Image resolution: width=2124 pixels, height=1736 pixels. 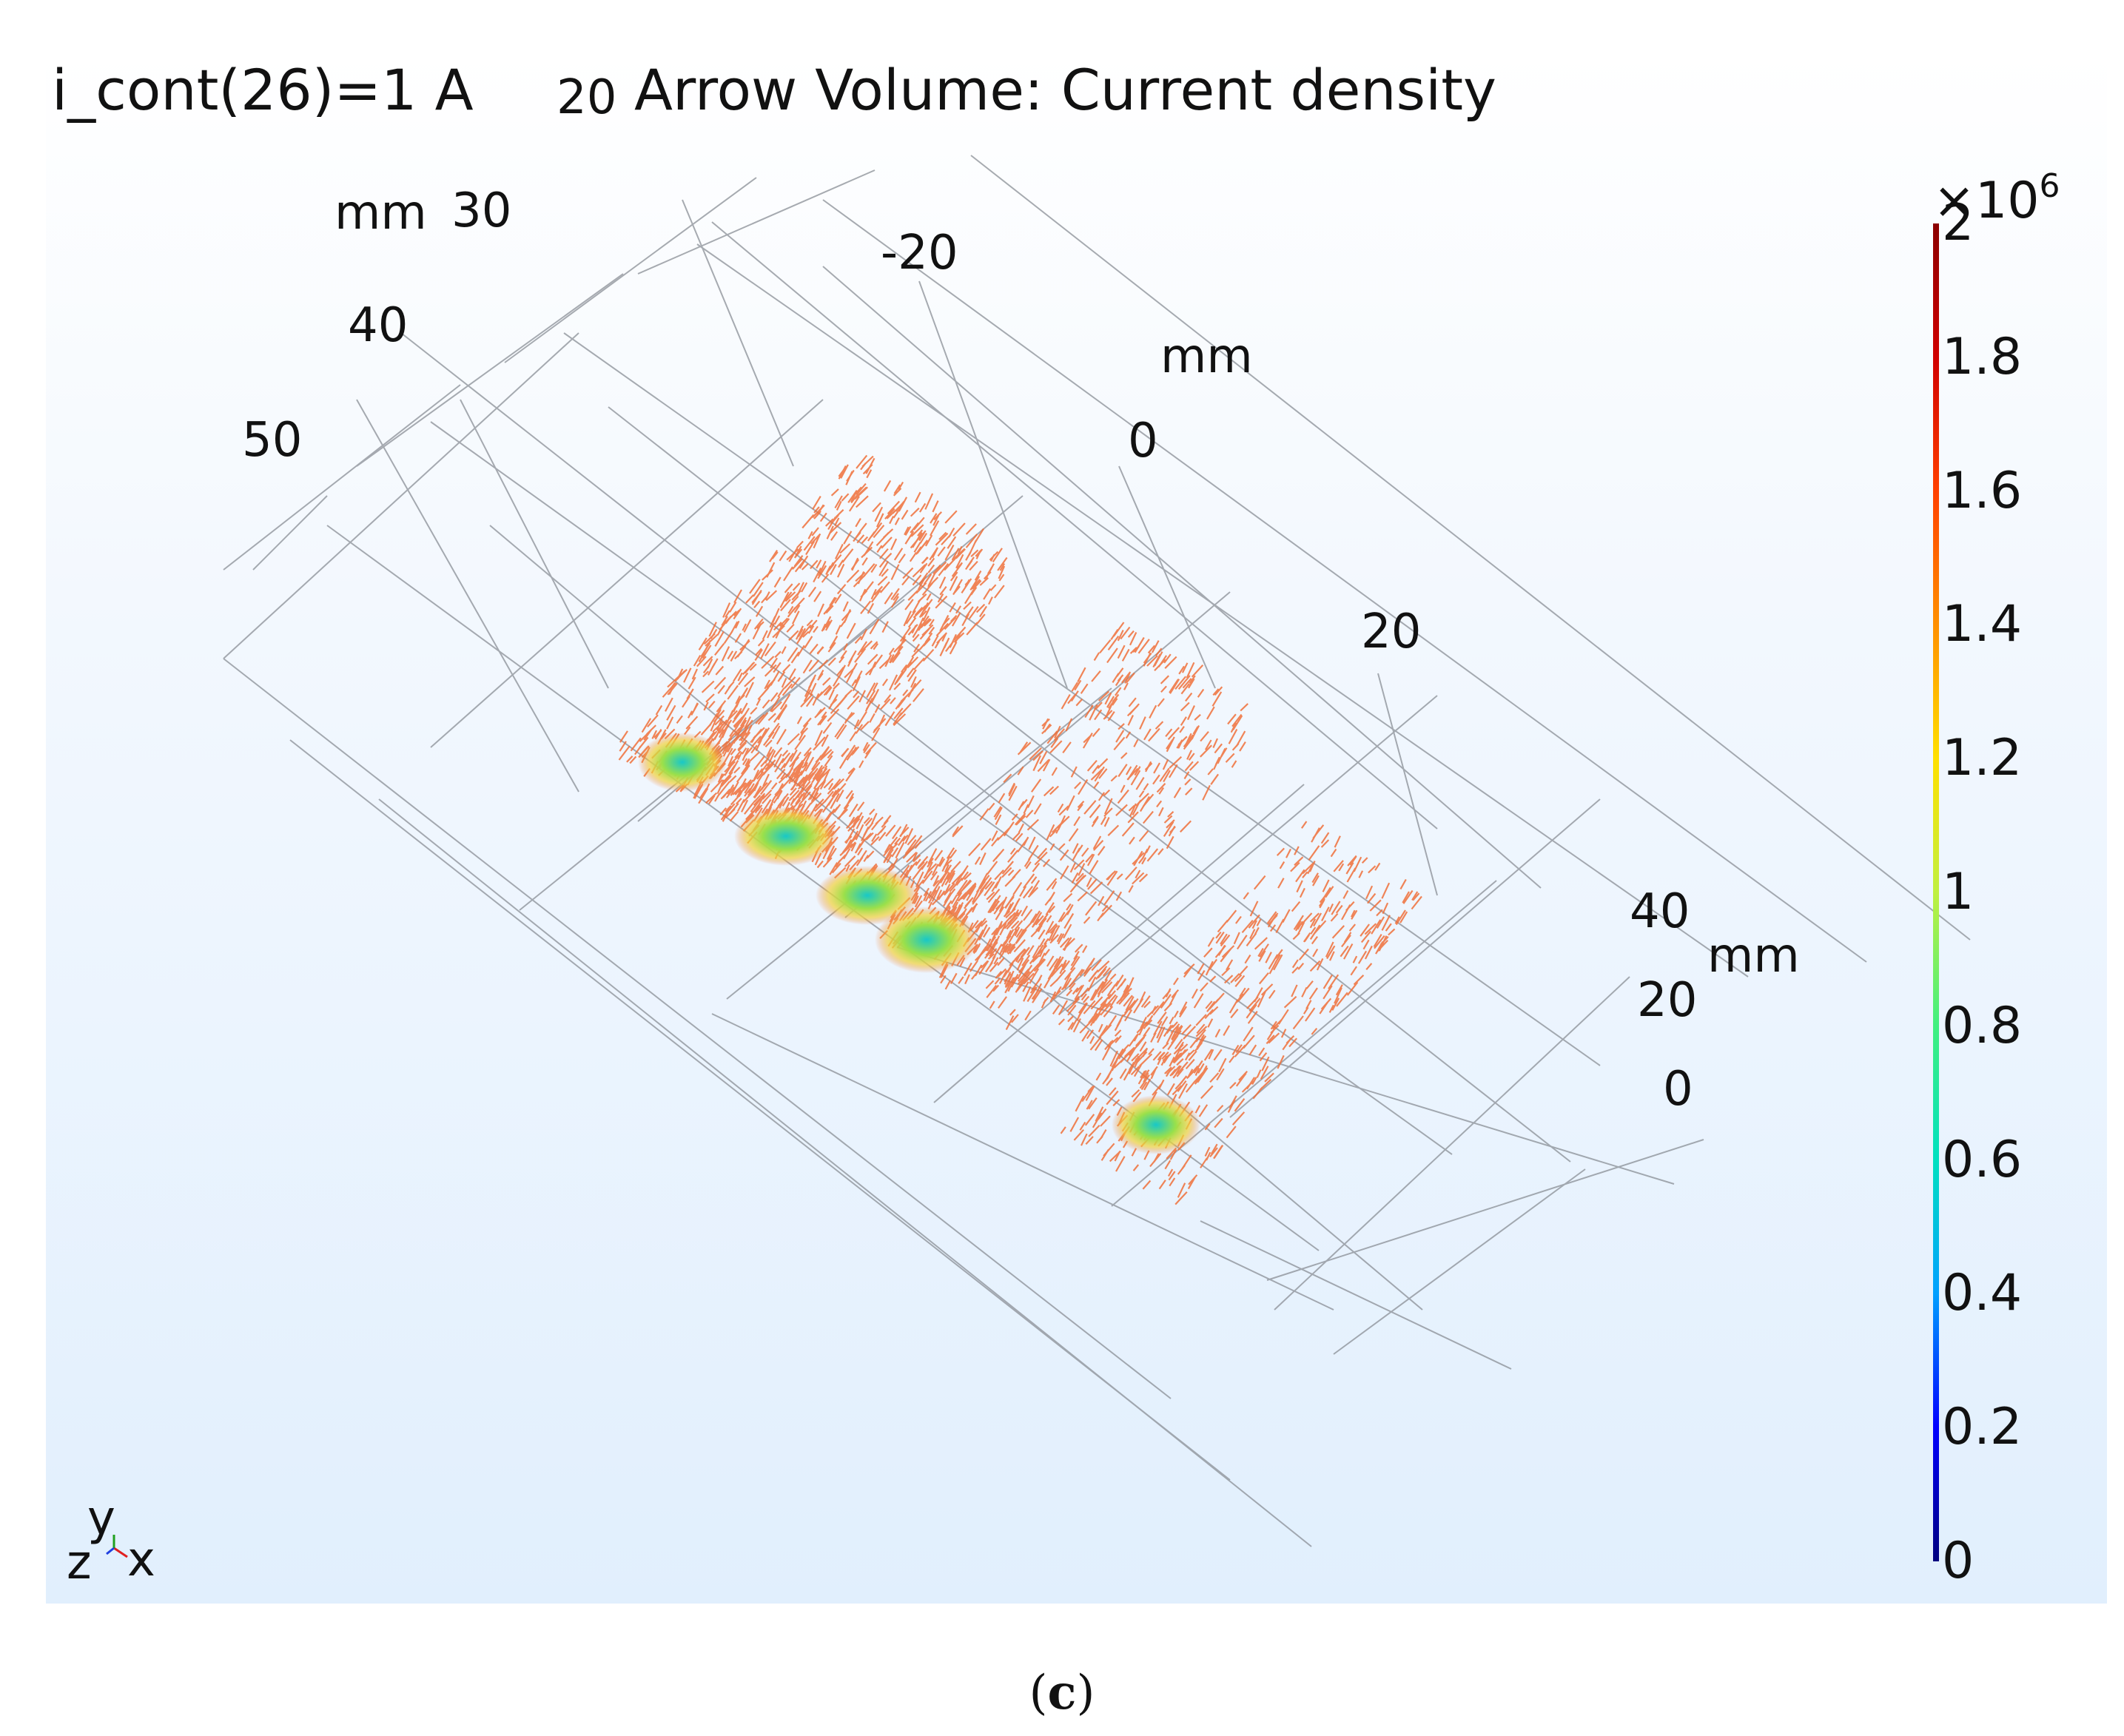 What do you see at coordinates (1074, 525) in the screenshot?
I see `wireframe-line` at bounding box center [1074, 525].